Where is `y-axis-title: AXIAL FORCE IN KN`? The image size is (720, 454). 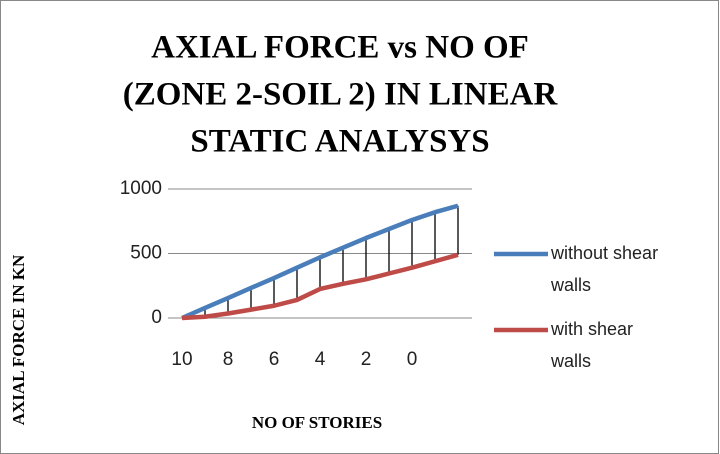
y-axis-title: AXIAL FORCE IN KN is located at coordinates (18, 339).